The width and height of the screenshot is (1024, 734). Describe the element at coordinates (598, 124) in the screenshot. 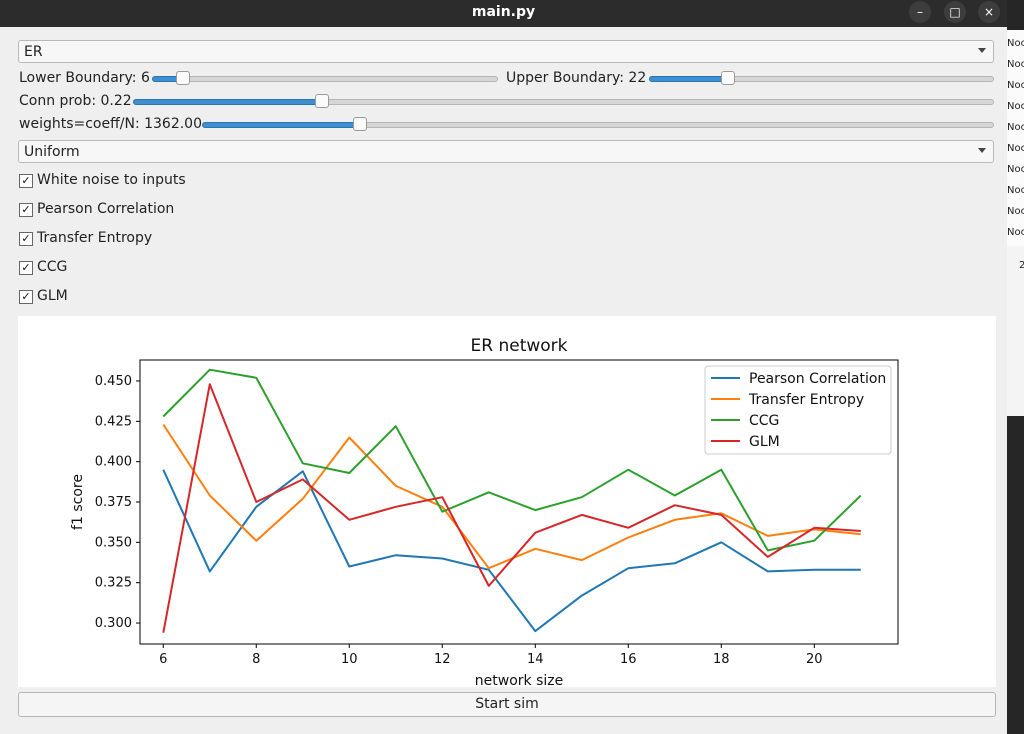

I see `weights-slider` at that location.